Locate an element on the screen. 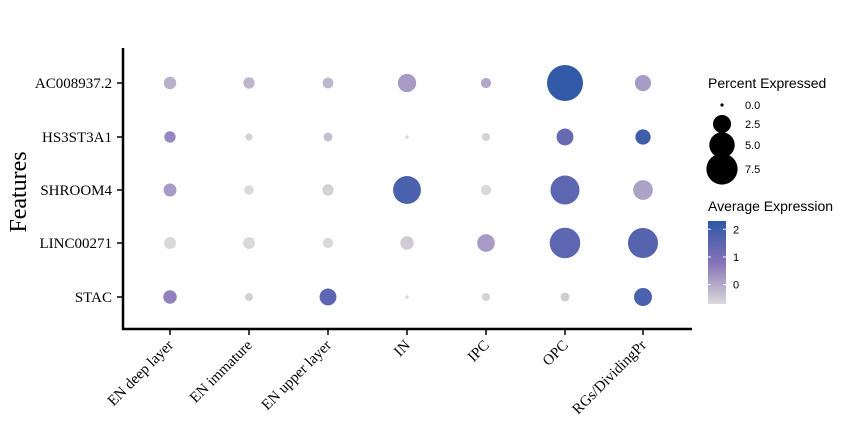  x-tick-label: EN immature is located at coordinates (221, 371).